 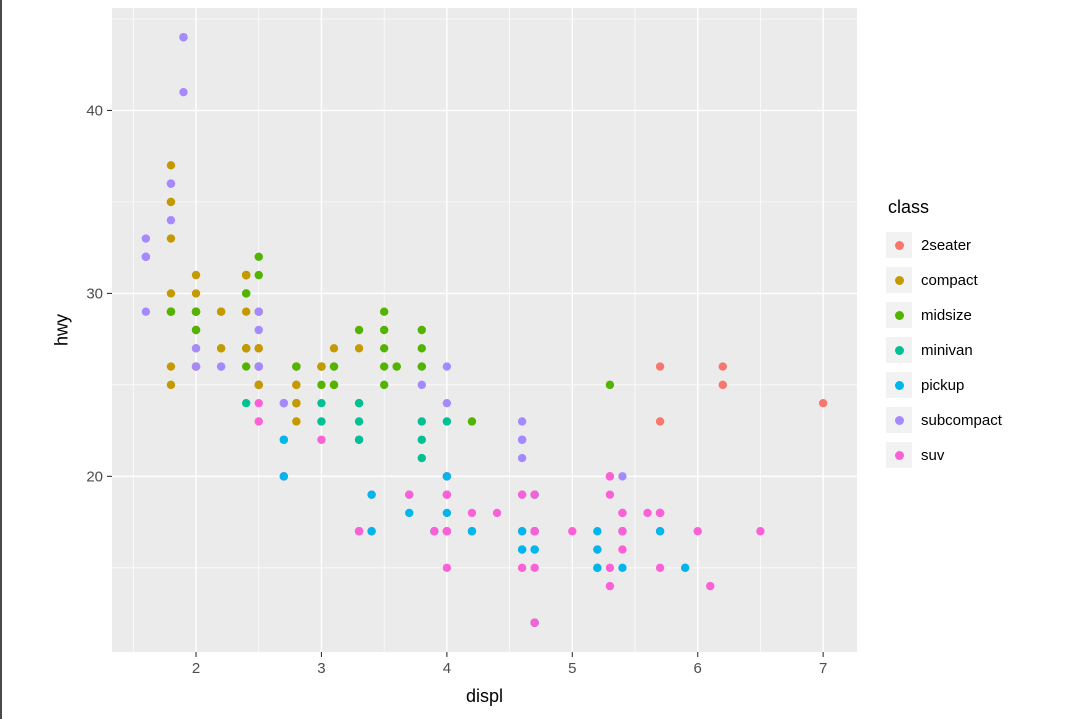 I want to click on y-tick-label: 30, so click(x=94, y=293).